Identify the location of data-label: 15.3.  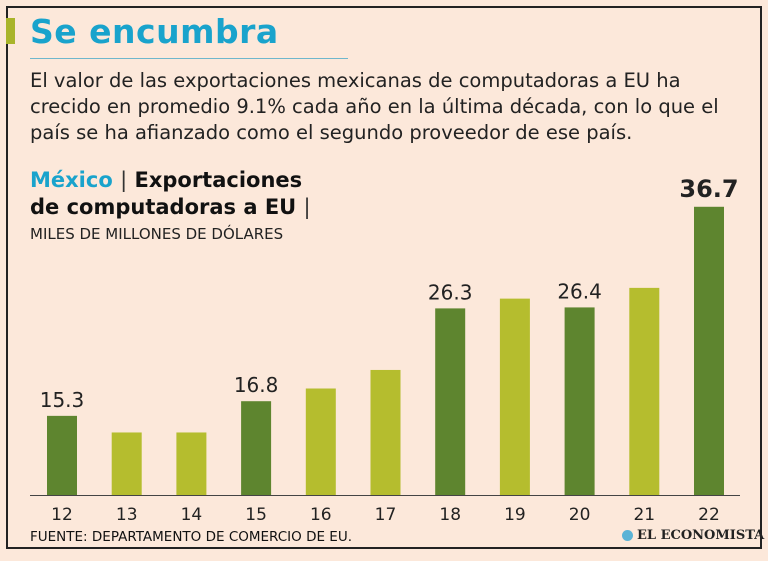
(62, 400).